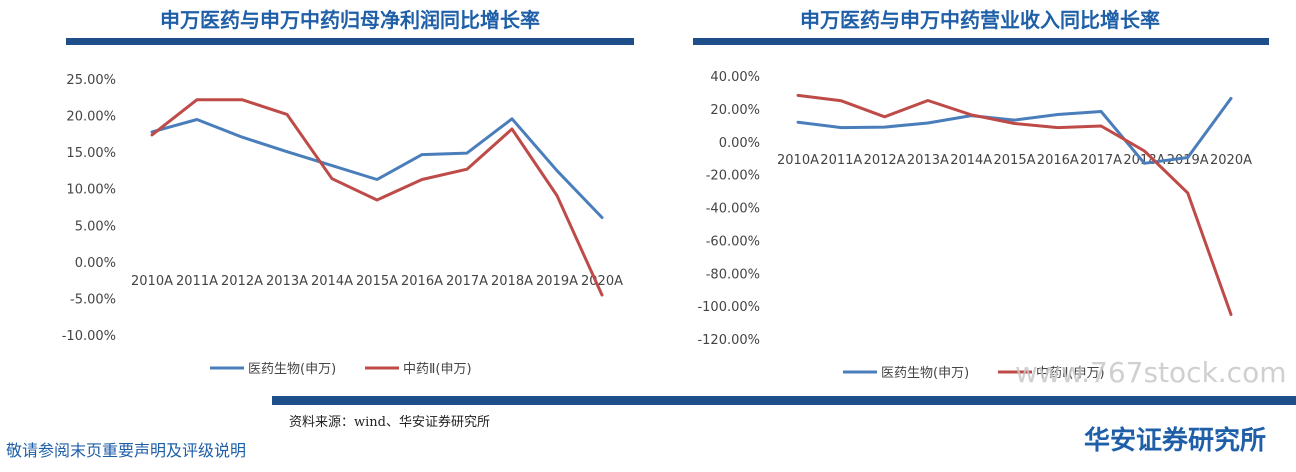  Describe the element at coordinates (1151, 372) in the screenshot. I see `watermark-text: www.767stock.com` at that location.